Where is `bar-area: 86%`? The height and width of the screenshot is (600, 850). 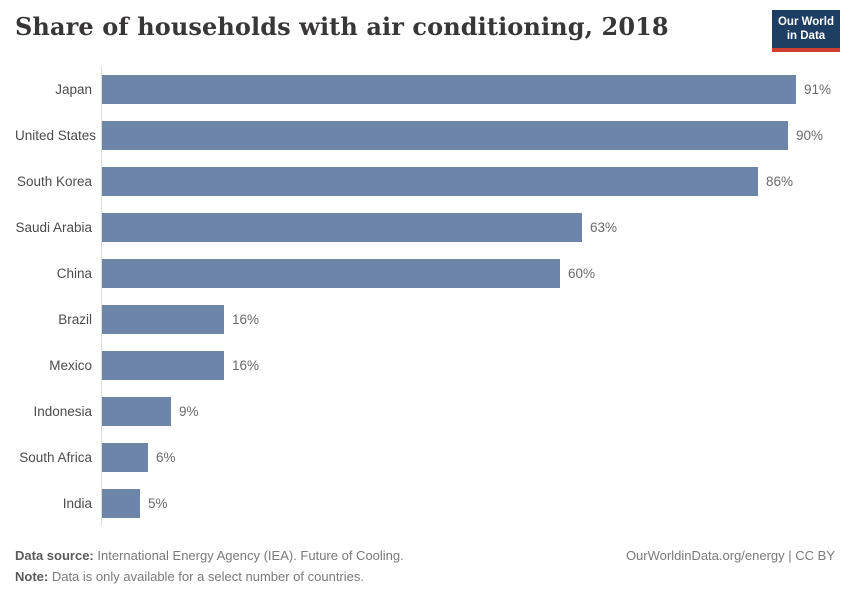
bar-area: 86% is located at coordinates (468, 181).